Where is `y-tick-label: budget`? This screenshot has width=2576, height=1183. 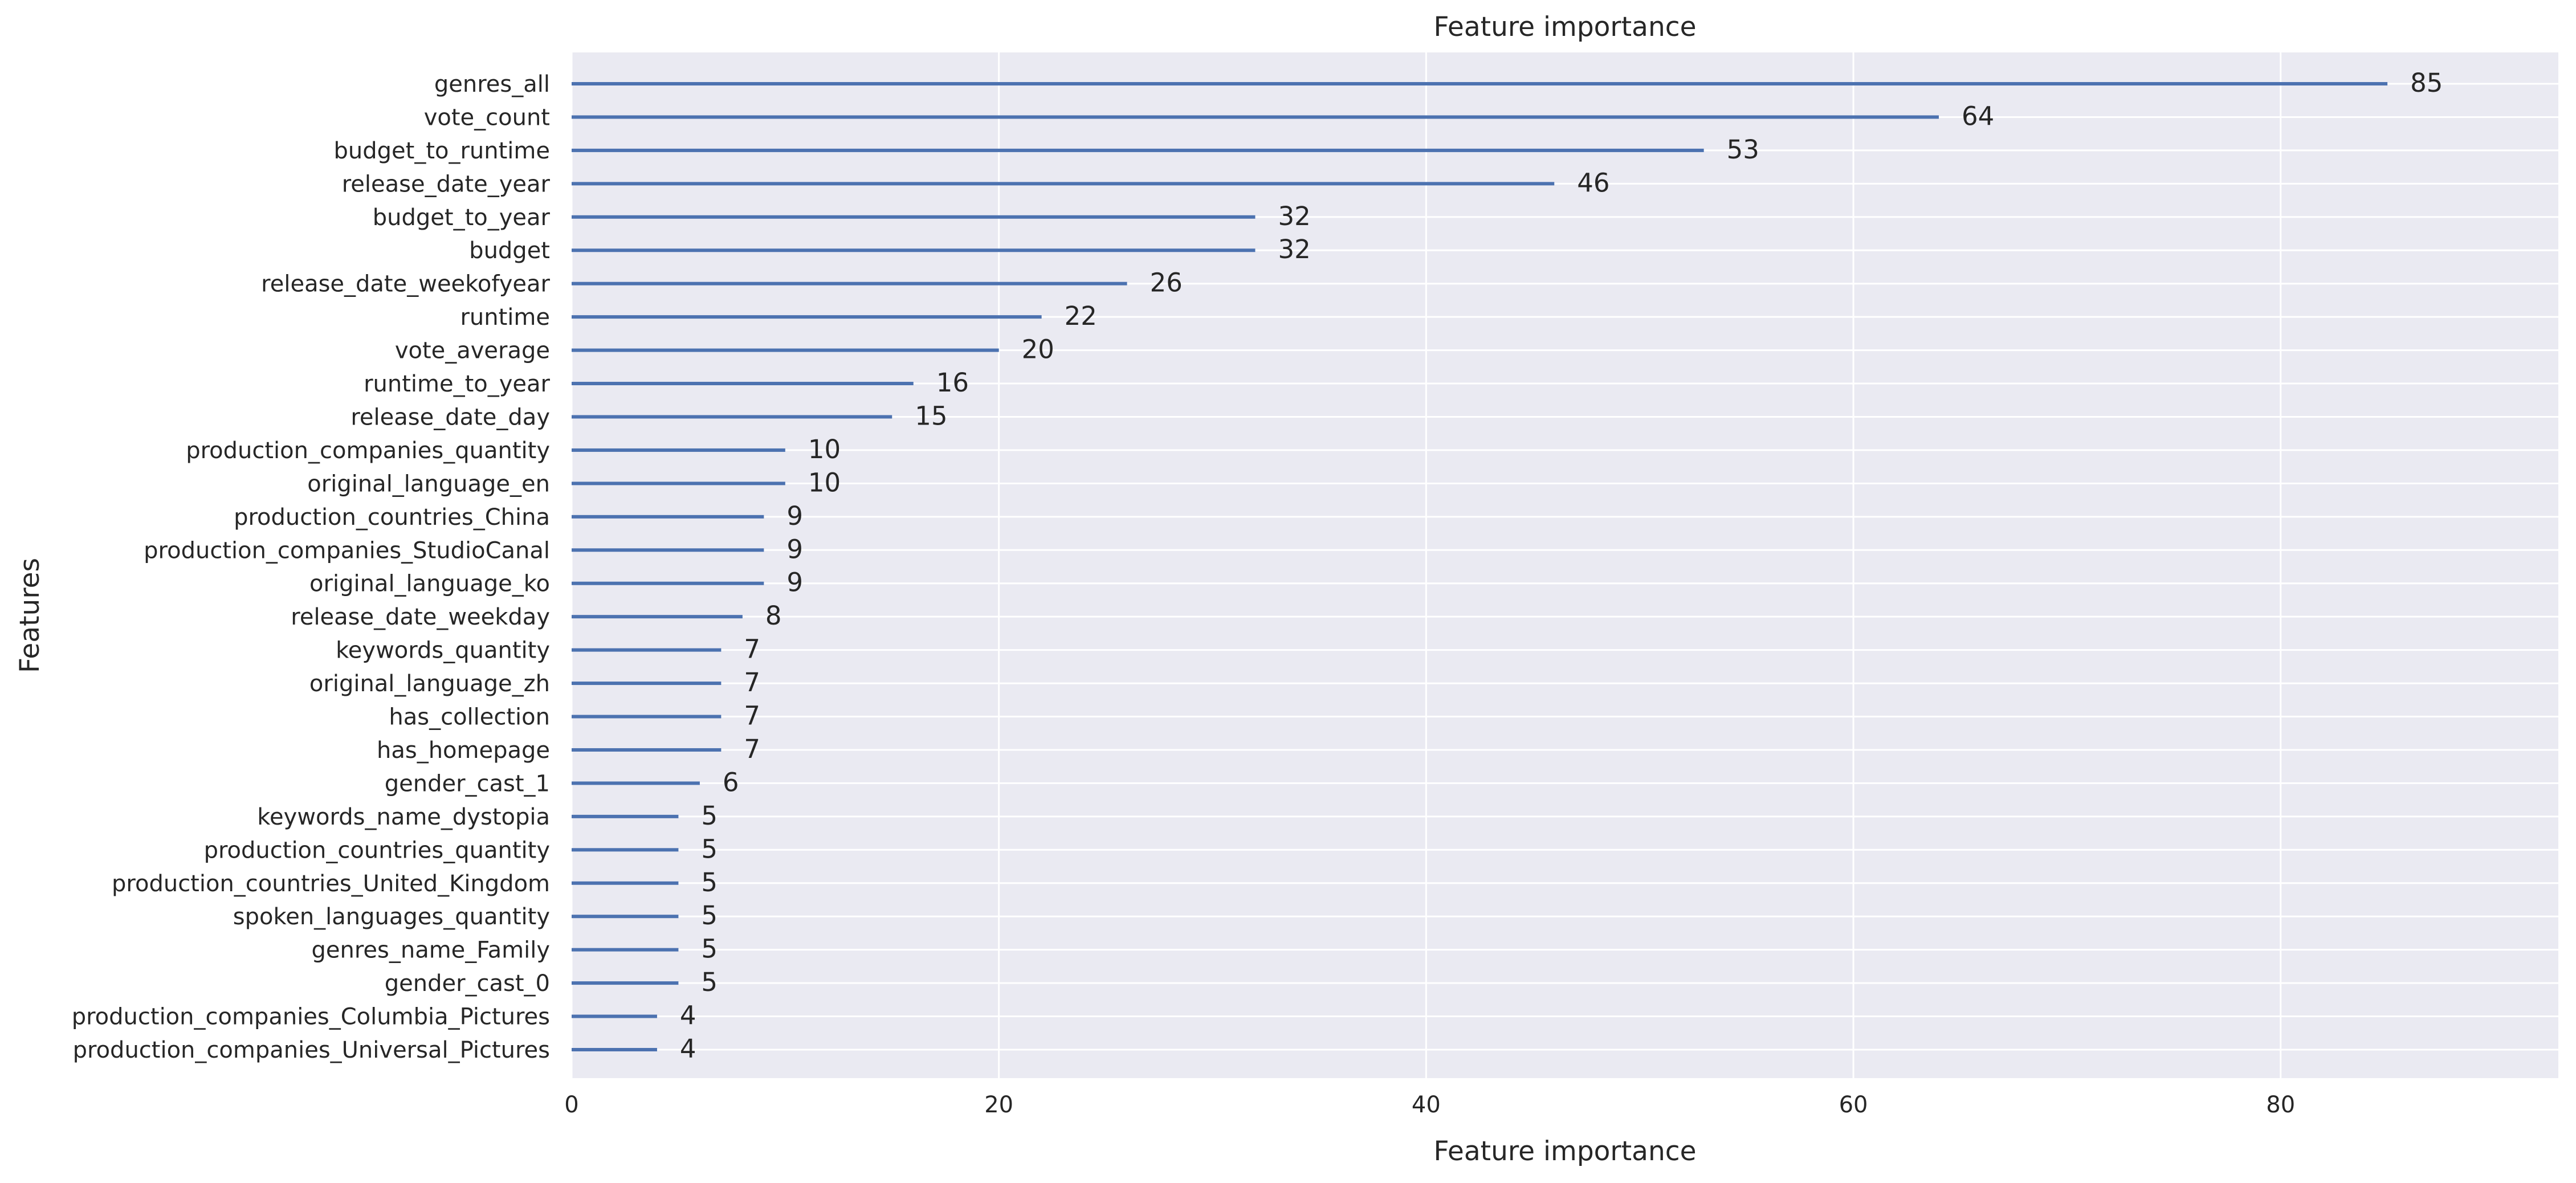 y-tick-label: budget is located at coordinates (509, 251).